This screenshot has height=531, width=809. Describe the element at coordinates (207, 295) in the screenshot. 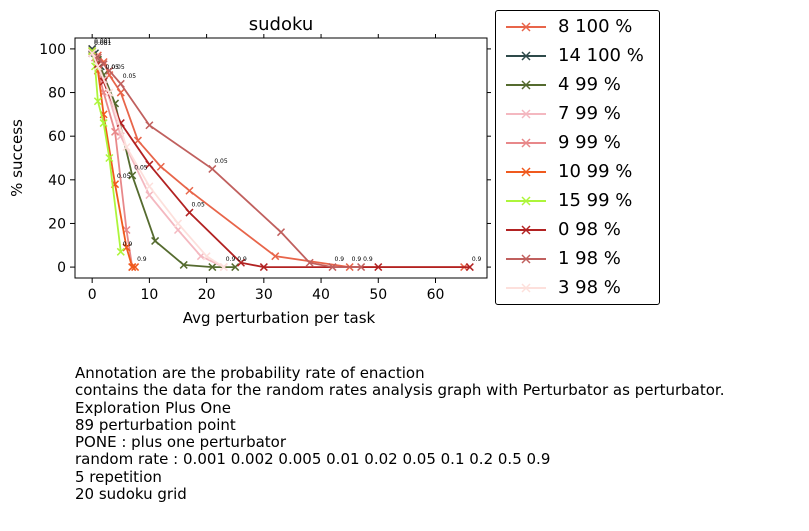

I see `x-tick-label: 20` at that location.